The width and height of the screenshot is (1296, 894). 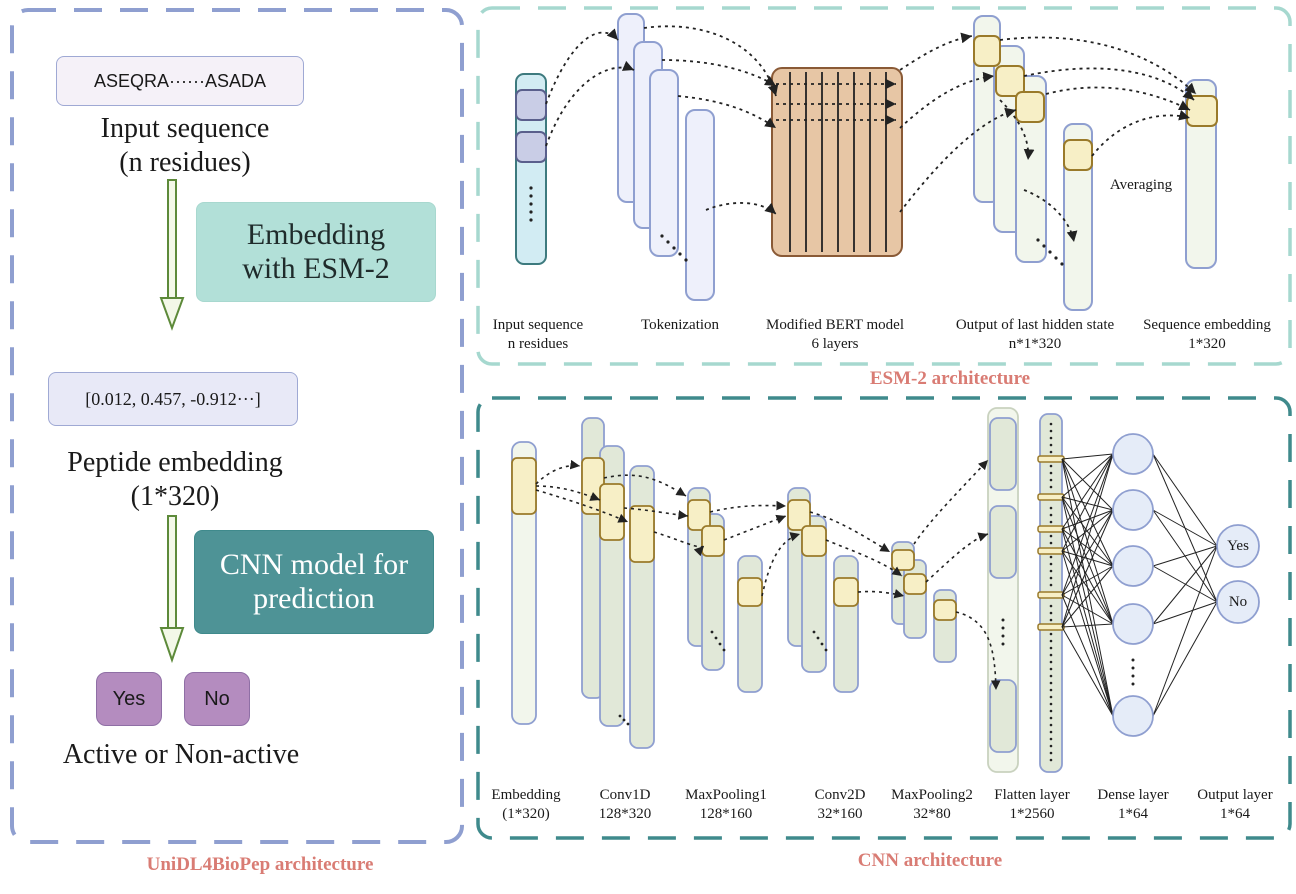 What do you see at coordinates (531, 169) in the screenshot?
I see `esm-input-column` at bounding box center [531, 169].